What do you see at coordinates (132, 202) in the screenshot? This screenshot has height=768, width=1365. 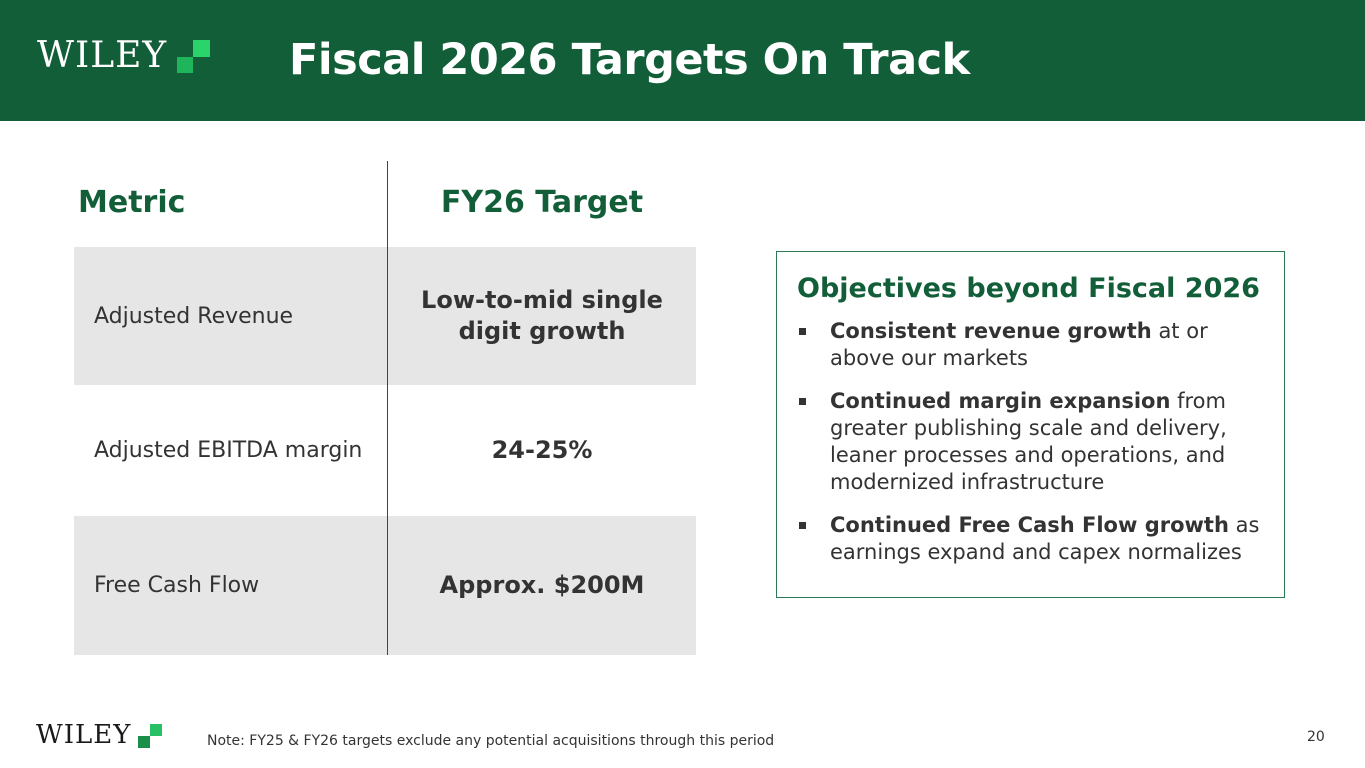 I see `metric-column-header: Metric` at bounding box center [132, 202].